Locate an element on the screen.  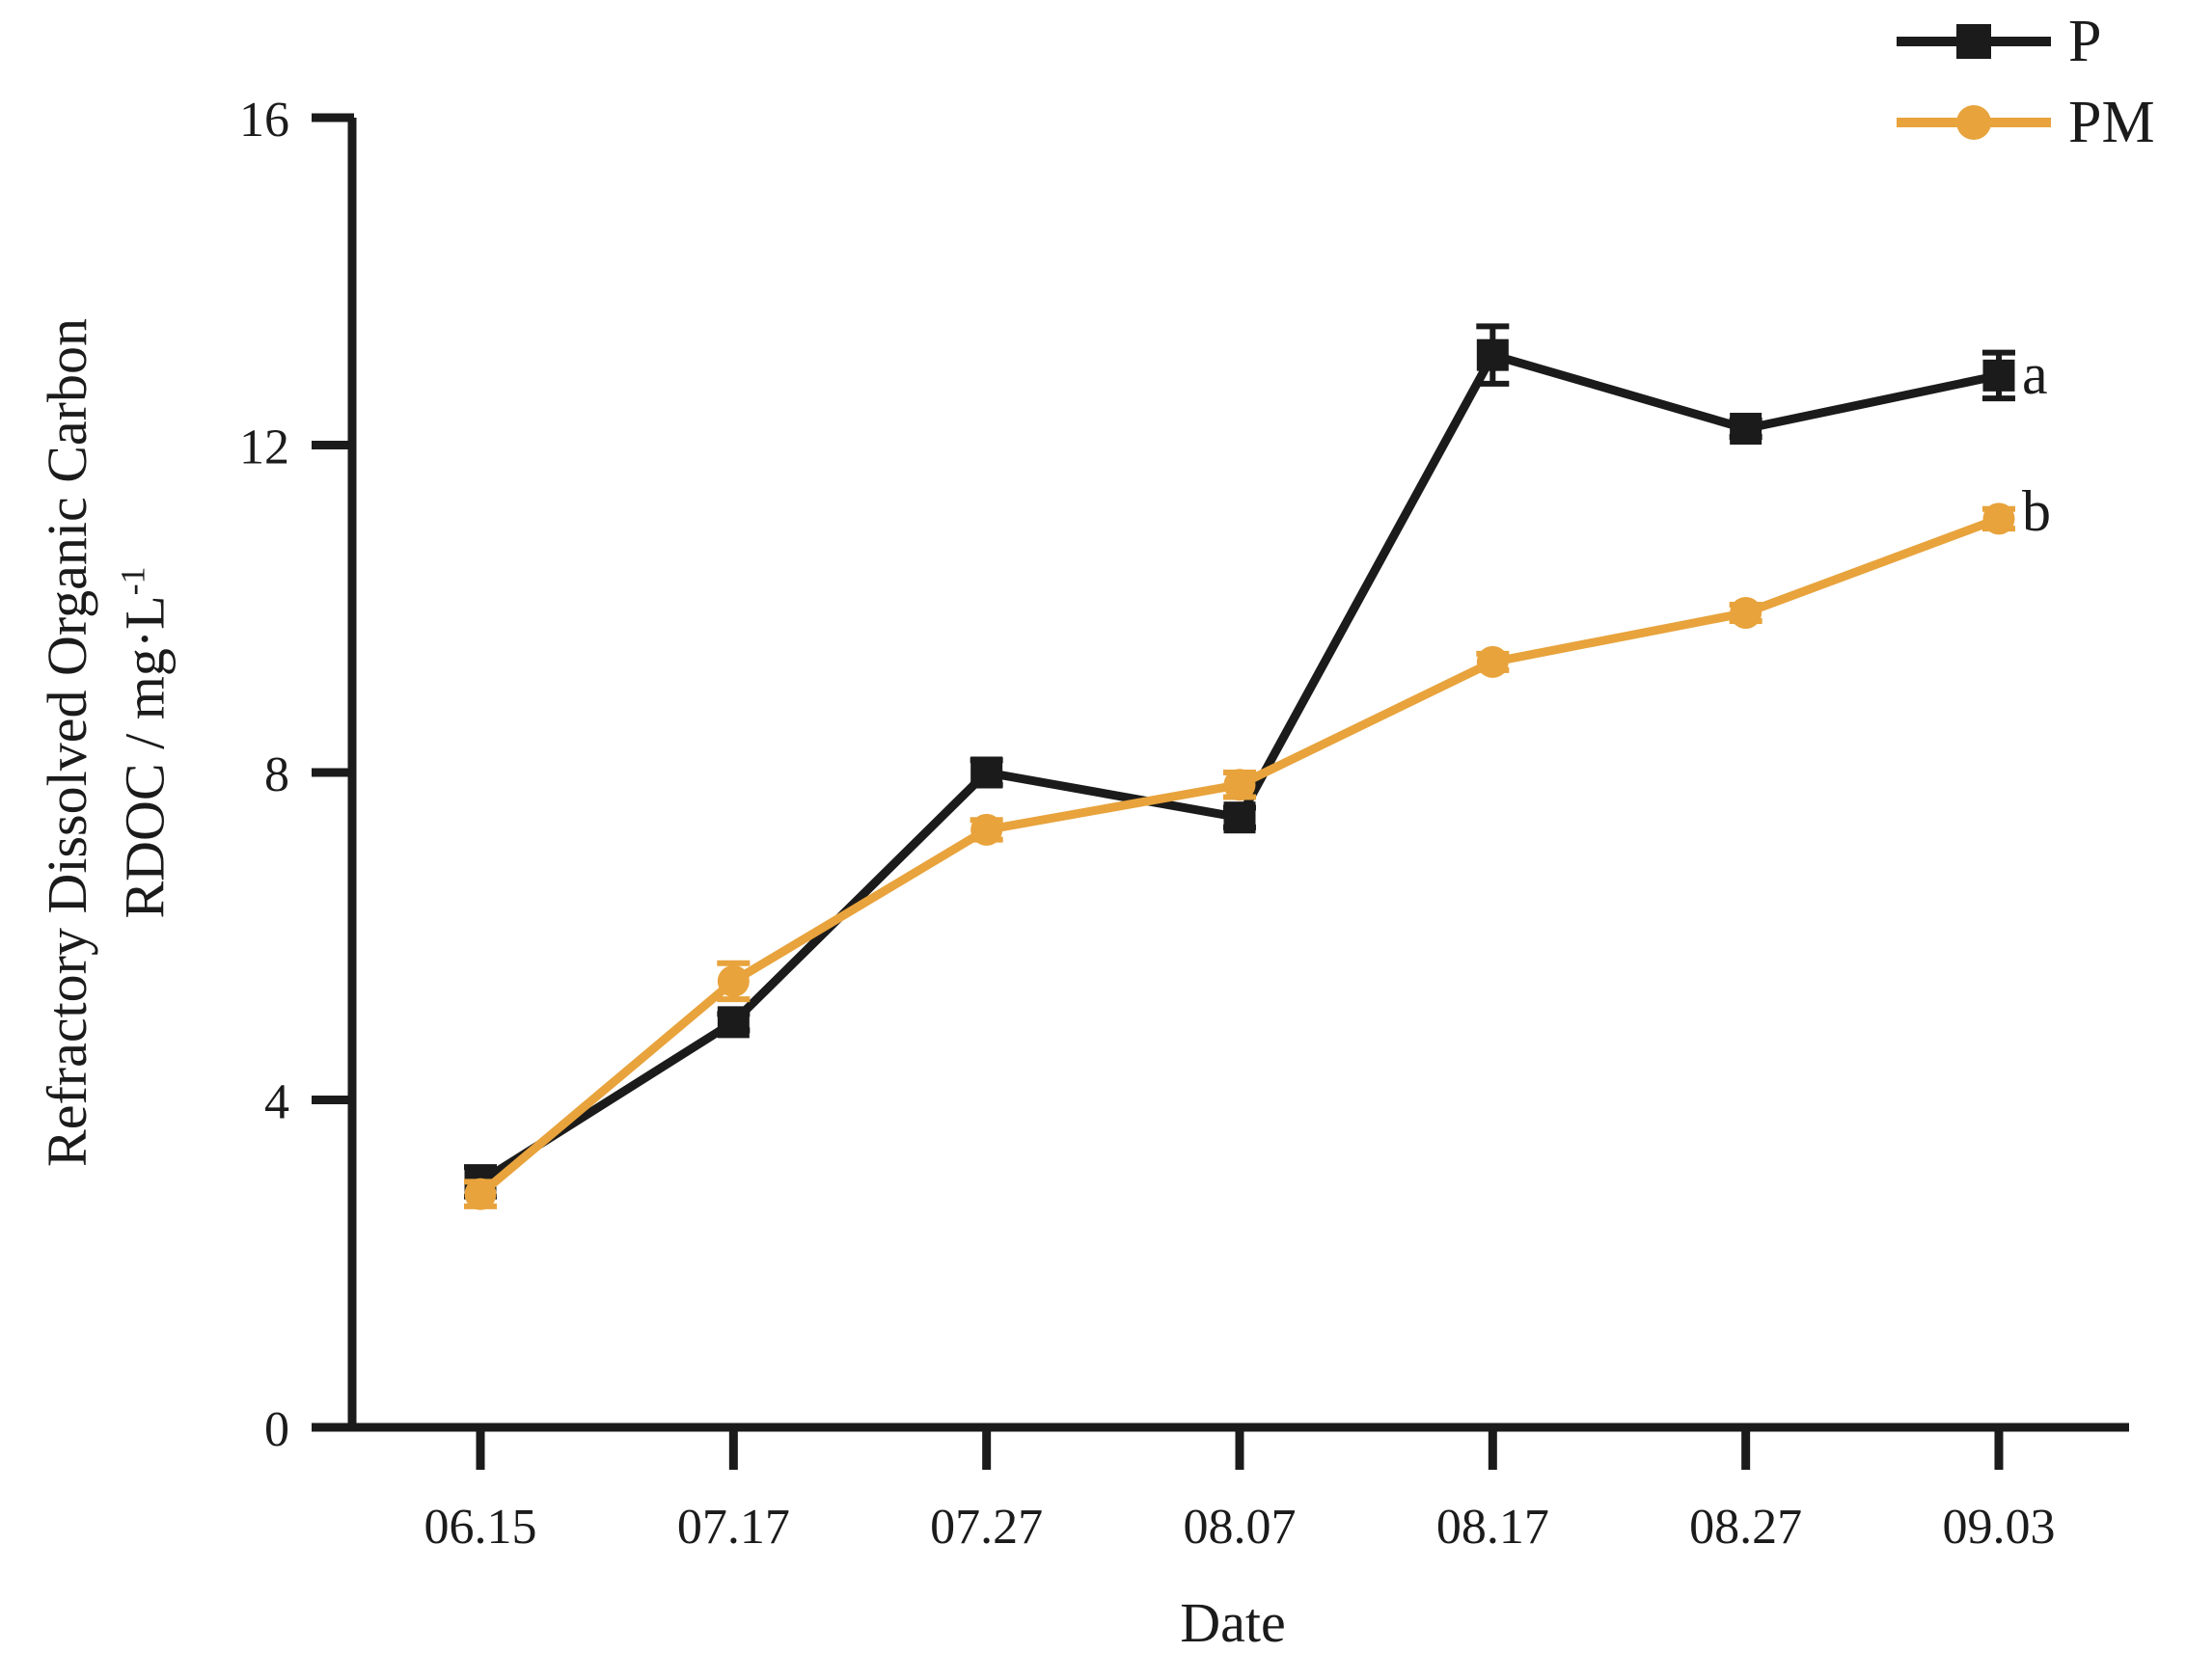
legend-label-pm: PM is located at coordinates (2111, 123).